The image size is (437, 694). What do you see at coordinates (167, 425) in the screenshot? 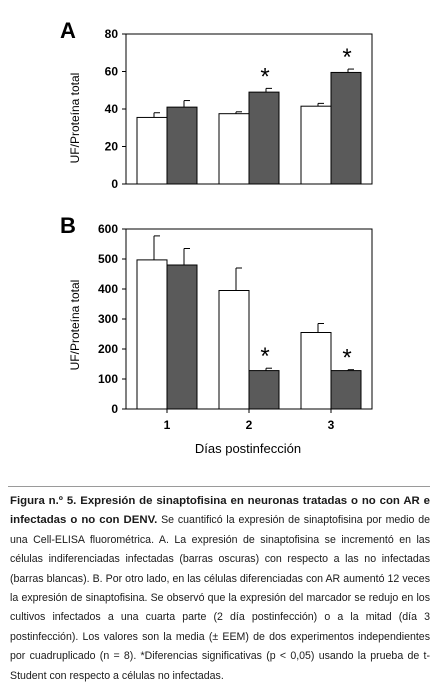
I see `panel-b-x-tick-label: 1` at bounding box center [167, 425].